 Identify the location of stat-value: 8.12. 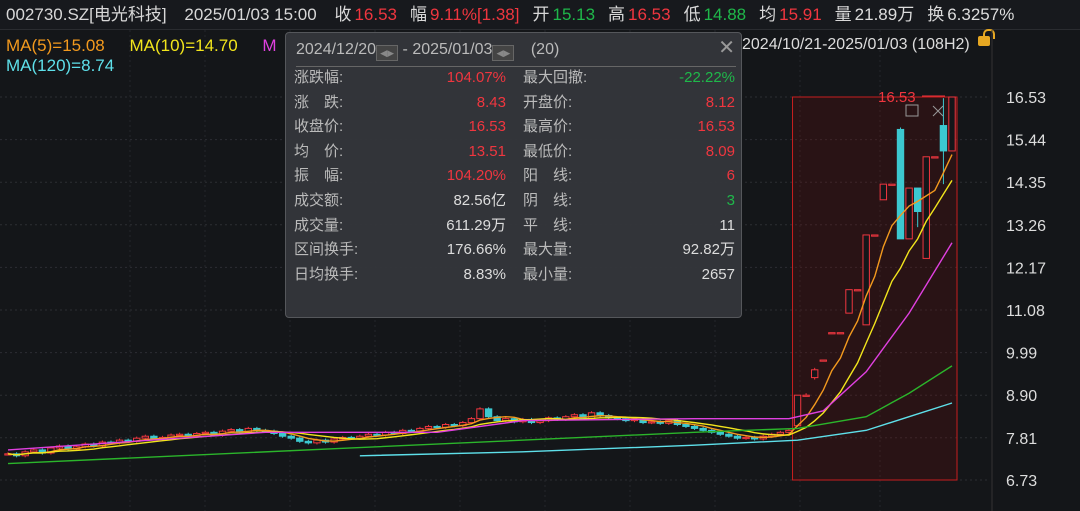
(720, 102).